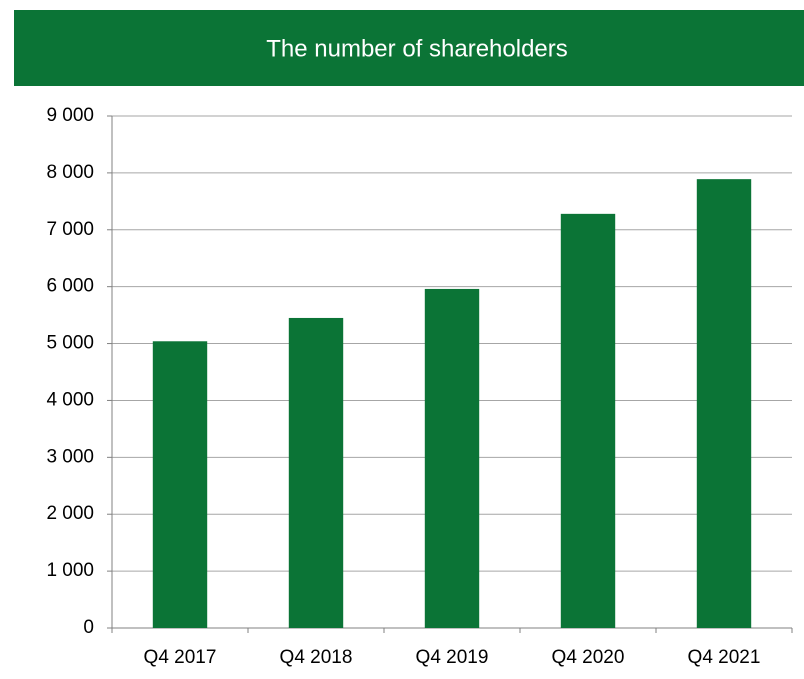 This screenshot has width=804, height=679. I want to click on y-tick-label: 8 000, so click(70, 172).